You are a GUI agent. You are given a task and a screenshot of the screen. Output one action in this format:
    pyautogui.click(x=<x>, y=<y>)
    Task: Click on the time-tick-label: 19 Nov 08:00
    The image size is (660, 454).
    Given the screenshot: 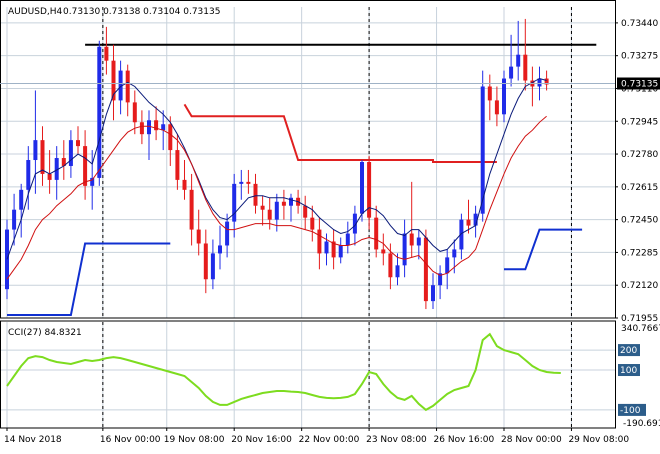 What is the action you would take?
    pyautogui.click(x=194, y=440)
    